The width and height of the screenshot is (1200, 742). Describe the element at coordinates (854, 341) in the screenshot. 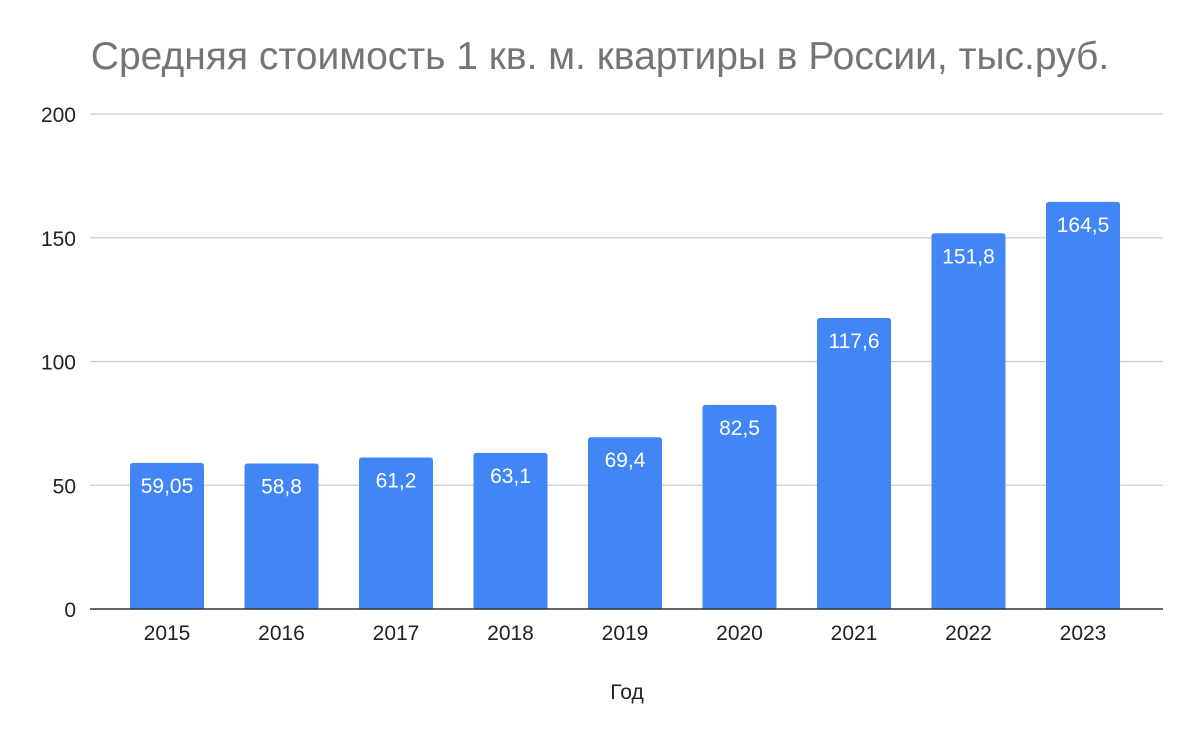

I see `data-label-2021: 117,6` at that location.